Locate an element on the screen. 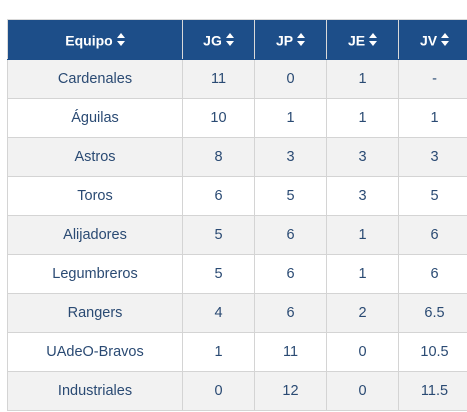  jp-cell: 3 is located at coordinates (290, 157).